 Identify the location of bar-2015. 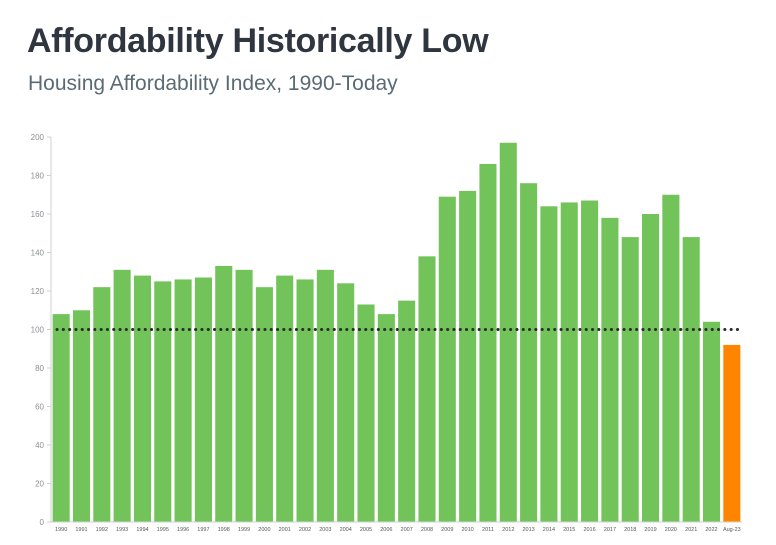
(569, 362).